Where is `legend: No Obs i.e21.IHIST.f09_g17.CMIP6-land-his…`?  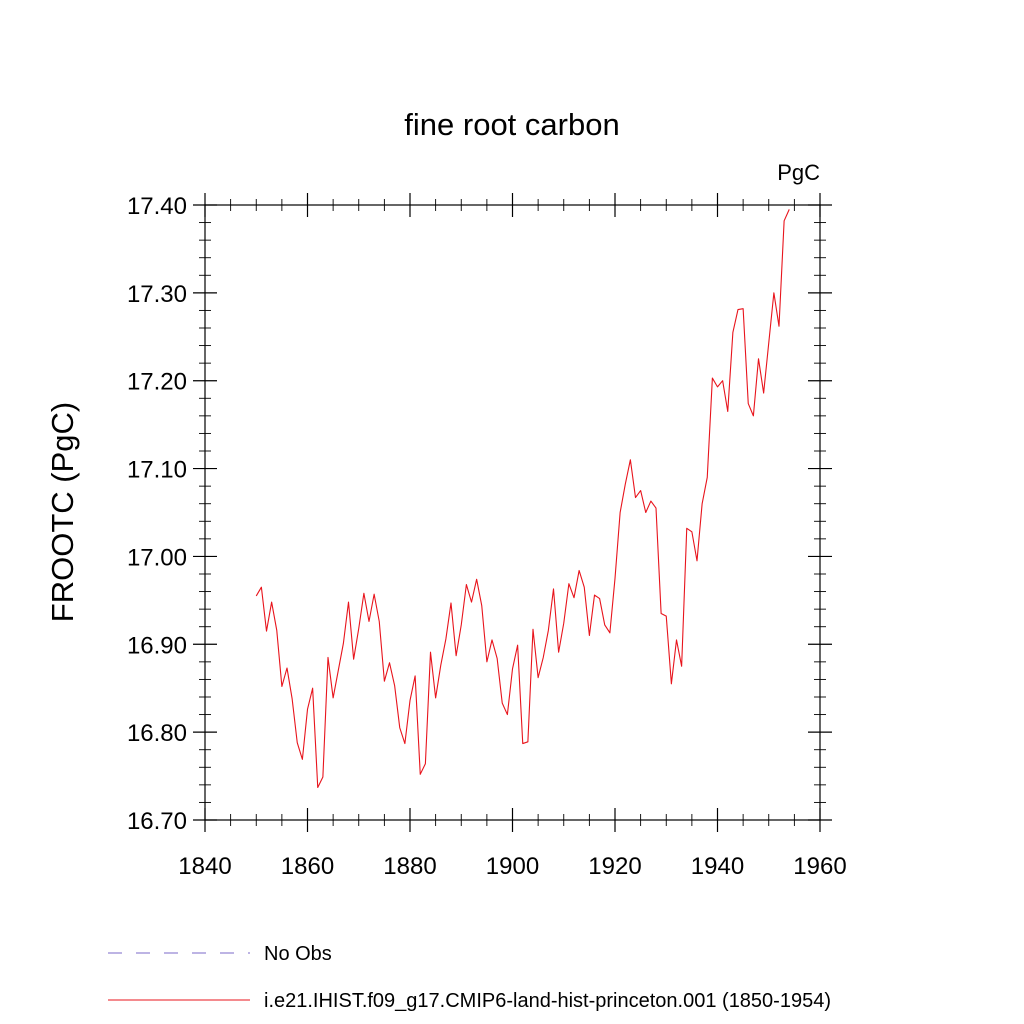
legend: No Obs i.e21.IHIST.f09_g17.CMIP6-land-his… is located at coordinates (469, 977).